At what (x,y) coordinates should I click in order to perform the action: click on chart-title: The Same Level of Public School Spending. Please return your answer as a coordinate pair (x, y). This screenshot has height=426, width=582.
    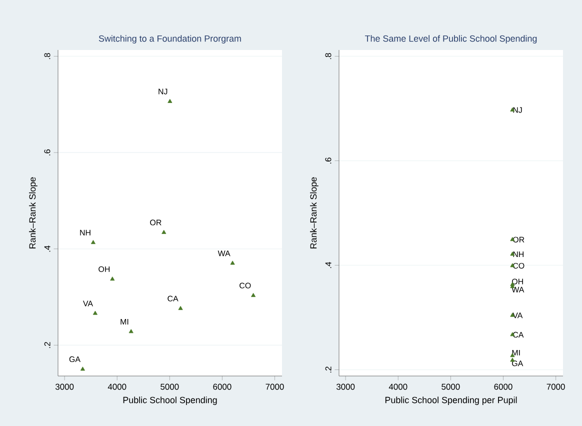
    Looking at the image, I should click on (450, 39).